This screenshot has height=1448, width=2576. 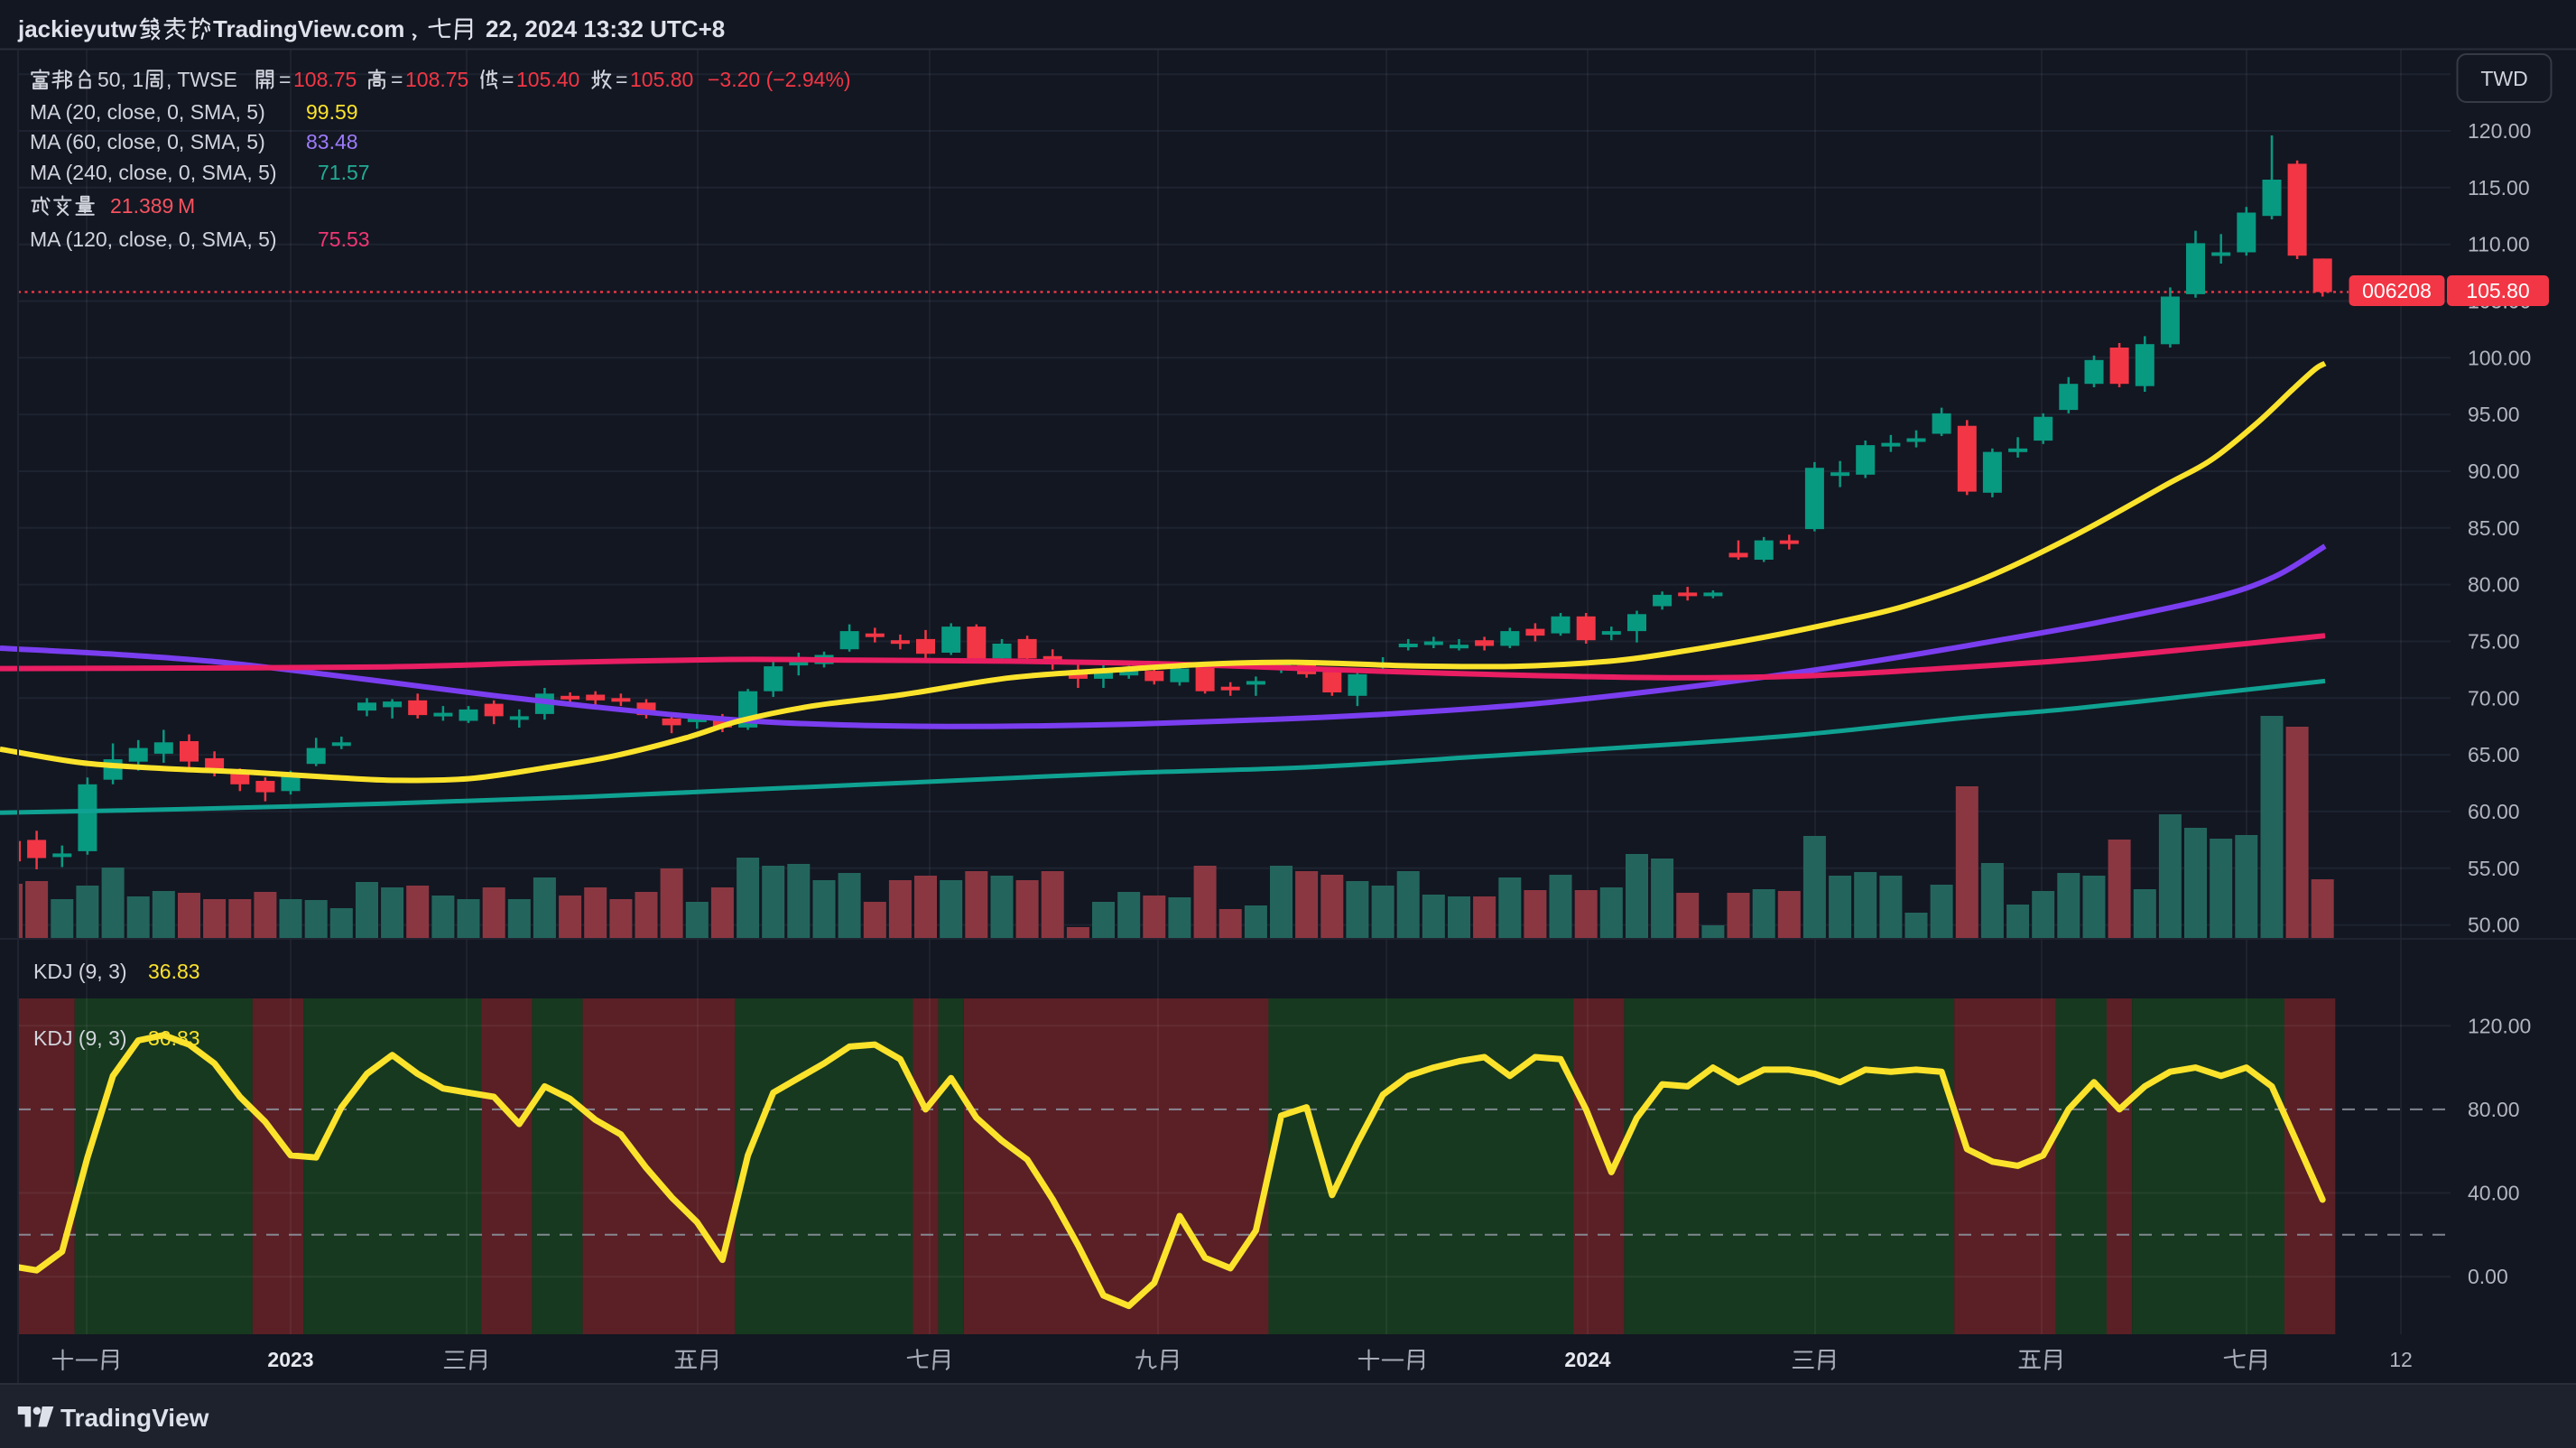 I want to click on svg-text: 50.00, so click(x=2494, y=925).